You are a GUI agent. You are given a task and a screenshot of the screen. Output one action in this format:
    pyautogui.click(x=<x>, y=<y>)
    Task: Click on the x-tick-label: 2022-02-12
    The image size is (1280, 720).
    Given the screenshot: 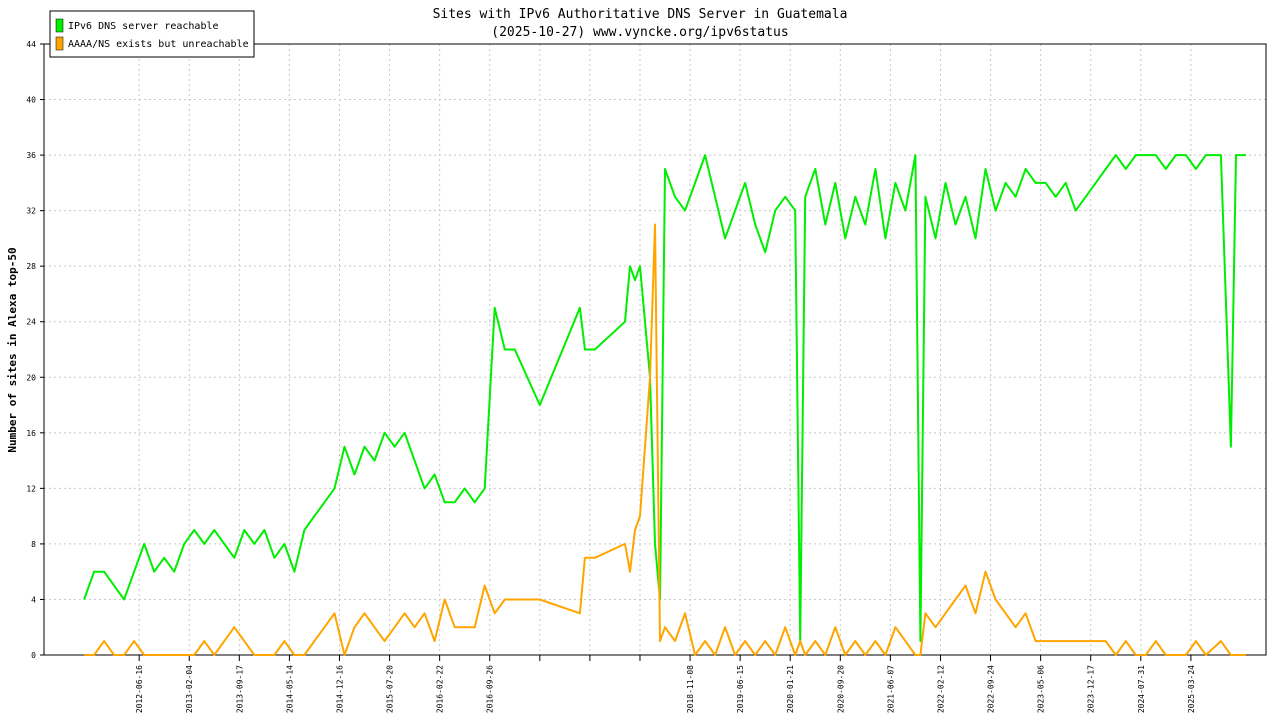 What is the action you would take?
    pyautogui.click(x=940, y=689)
    